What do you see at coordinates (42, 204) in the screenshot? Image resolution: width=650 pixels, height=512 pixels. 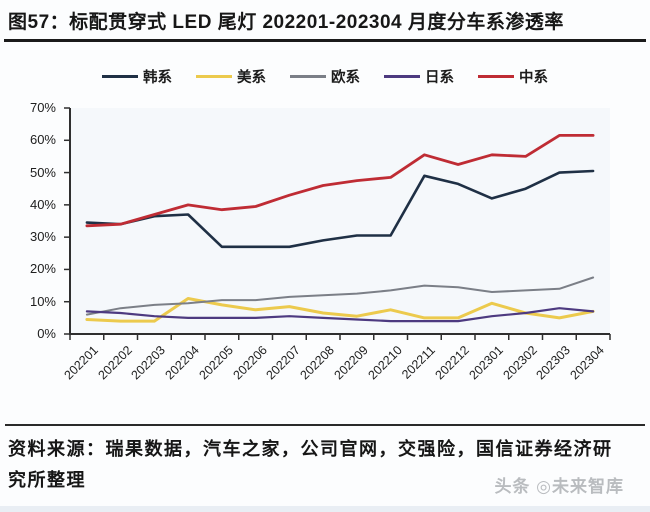 I see `y-axis-label: 40%` at bounding box center [42, 204].